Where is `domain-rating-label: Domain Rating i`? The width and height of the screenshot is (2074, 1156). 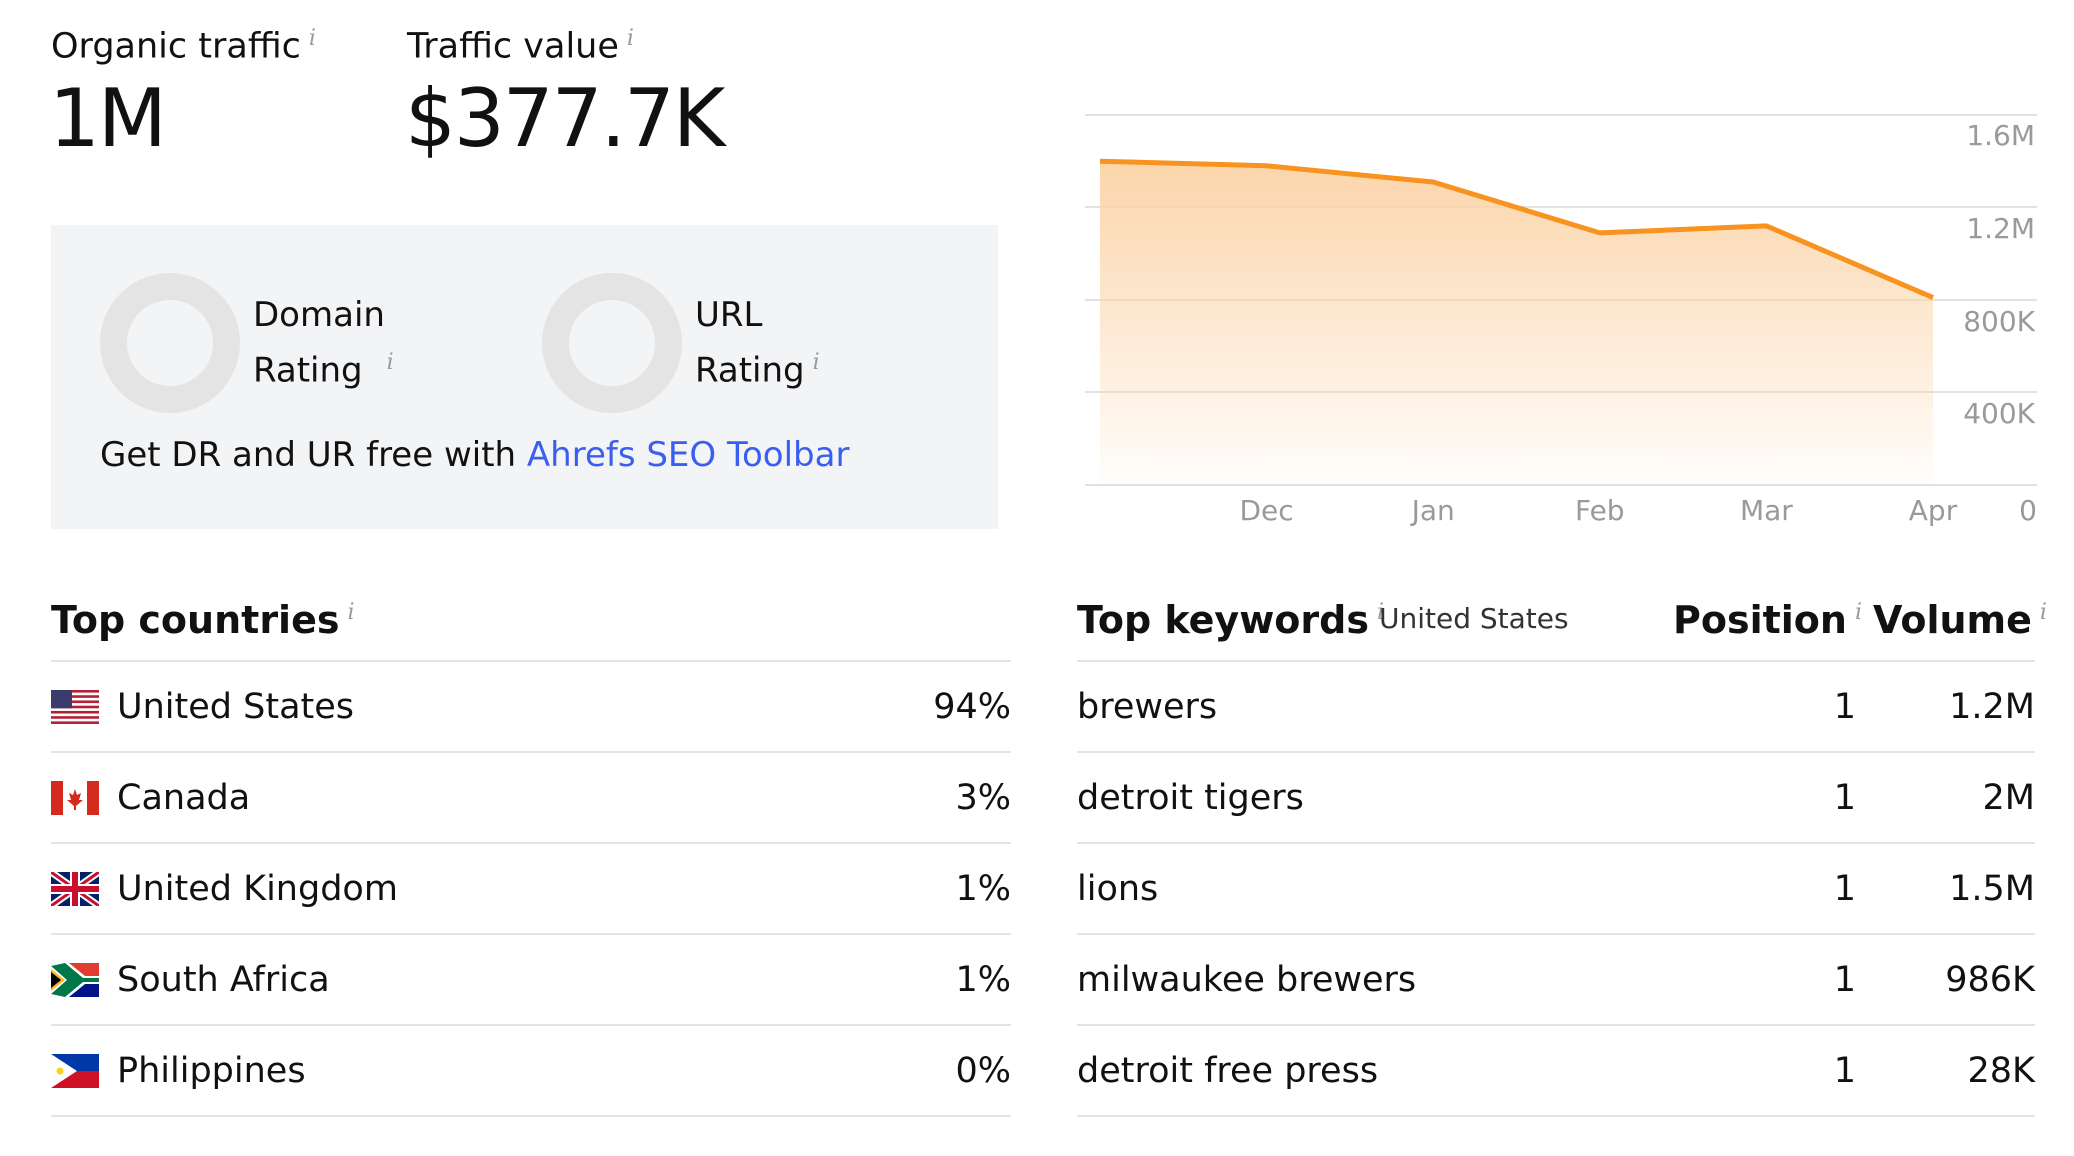 domain-rating-label: Domain Rating i is located at coordinates (323, 343).